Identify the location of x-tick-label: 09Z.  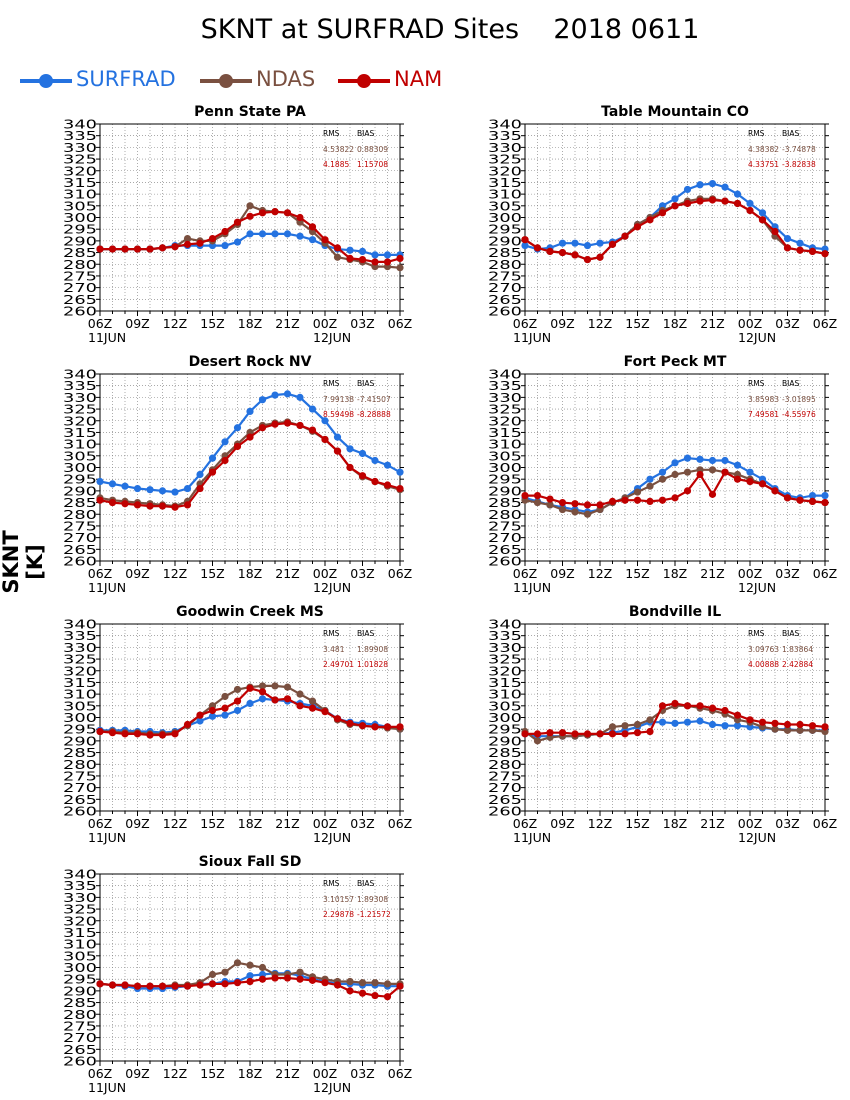
(562, 323).